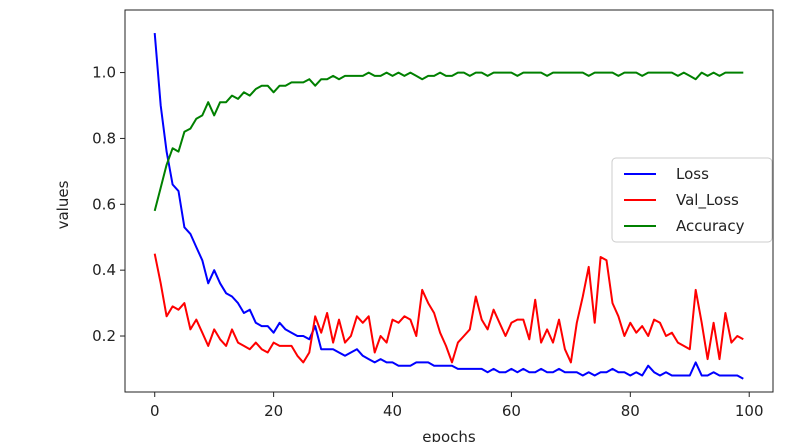  I want to click on x-tick-label: 20, so click(273, 411).